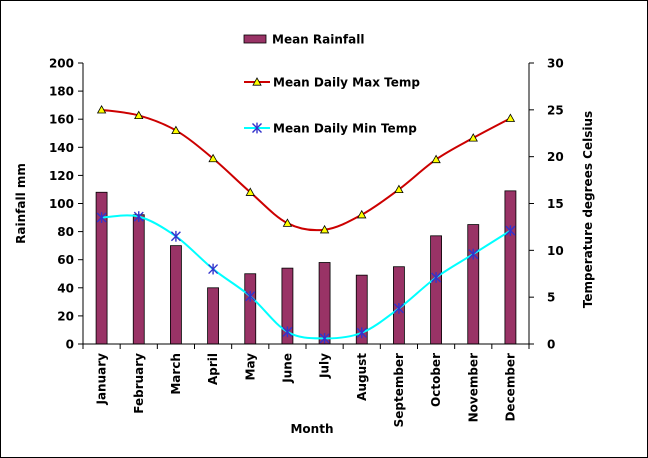 This screenshot has width=648, height=458. I want to click on max-temp-point-july, so click(324, 229).